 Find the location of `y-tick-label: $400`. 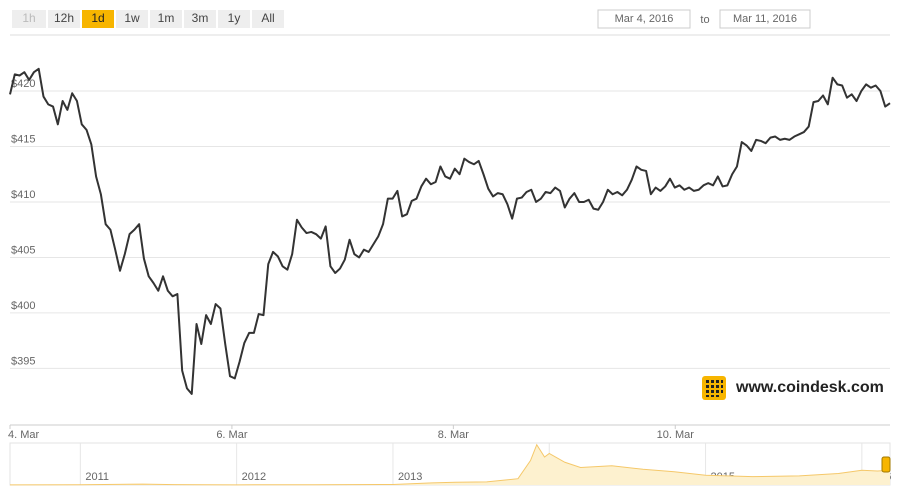

y-tick-label: $400 is located at coordinates (23, 306).